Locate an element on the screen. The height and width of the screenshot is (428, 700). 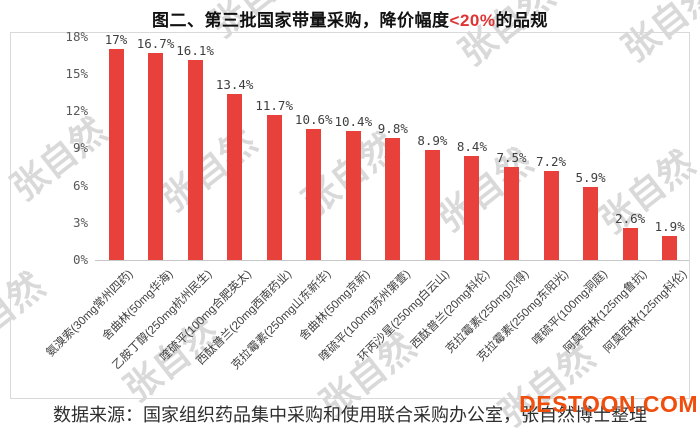
bar-value-label: 9.8% is located at coordinates (392, 129).